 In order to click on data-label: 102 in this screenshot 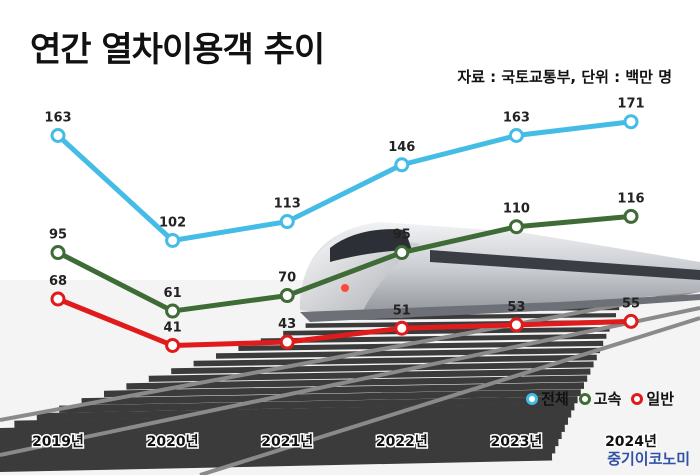, I will do `click(172, 222)`.